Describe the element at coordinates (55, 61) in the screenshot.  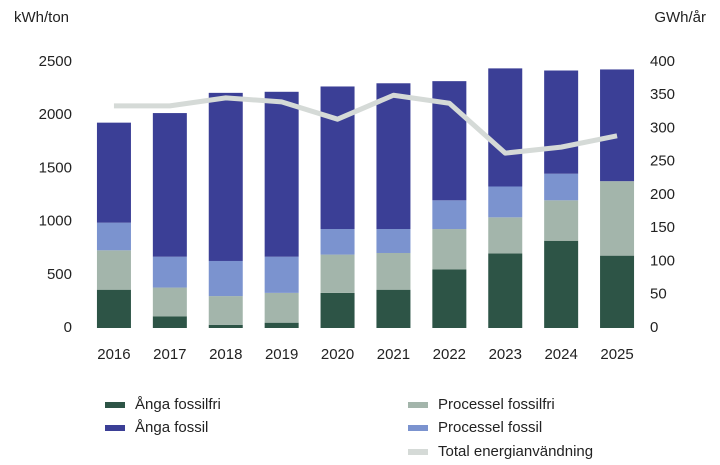
I see `y-tick-label: 2500` at that location.